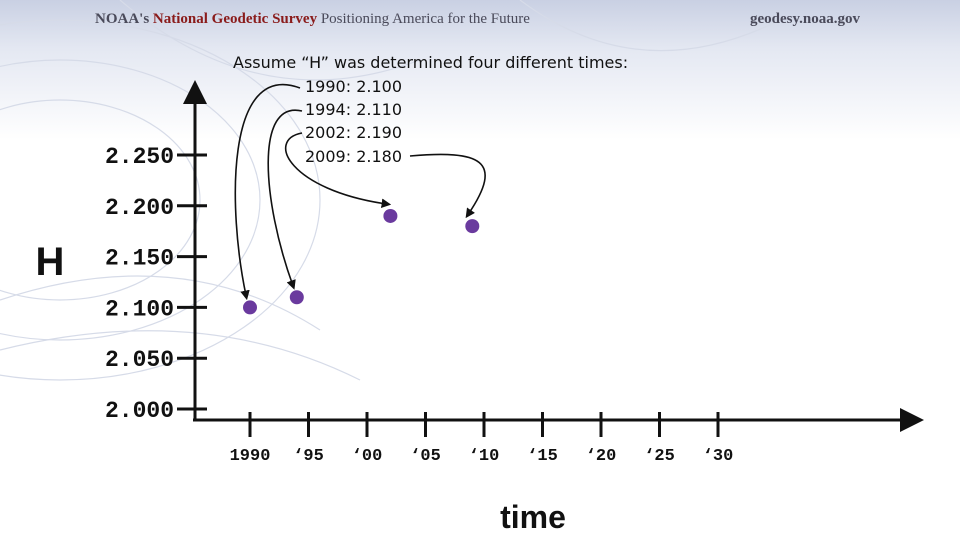 This screenshot has height=540, width=960. What do you see at coordinates (235, 19) in the screenshot?
I see `header-survey-name: National Geodetic Survey` at bounding box center [235, 19].